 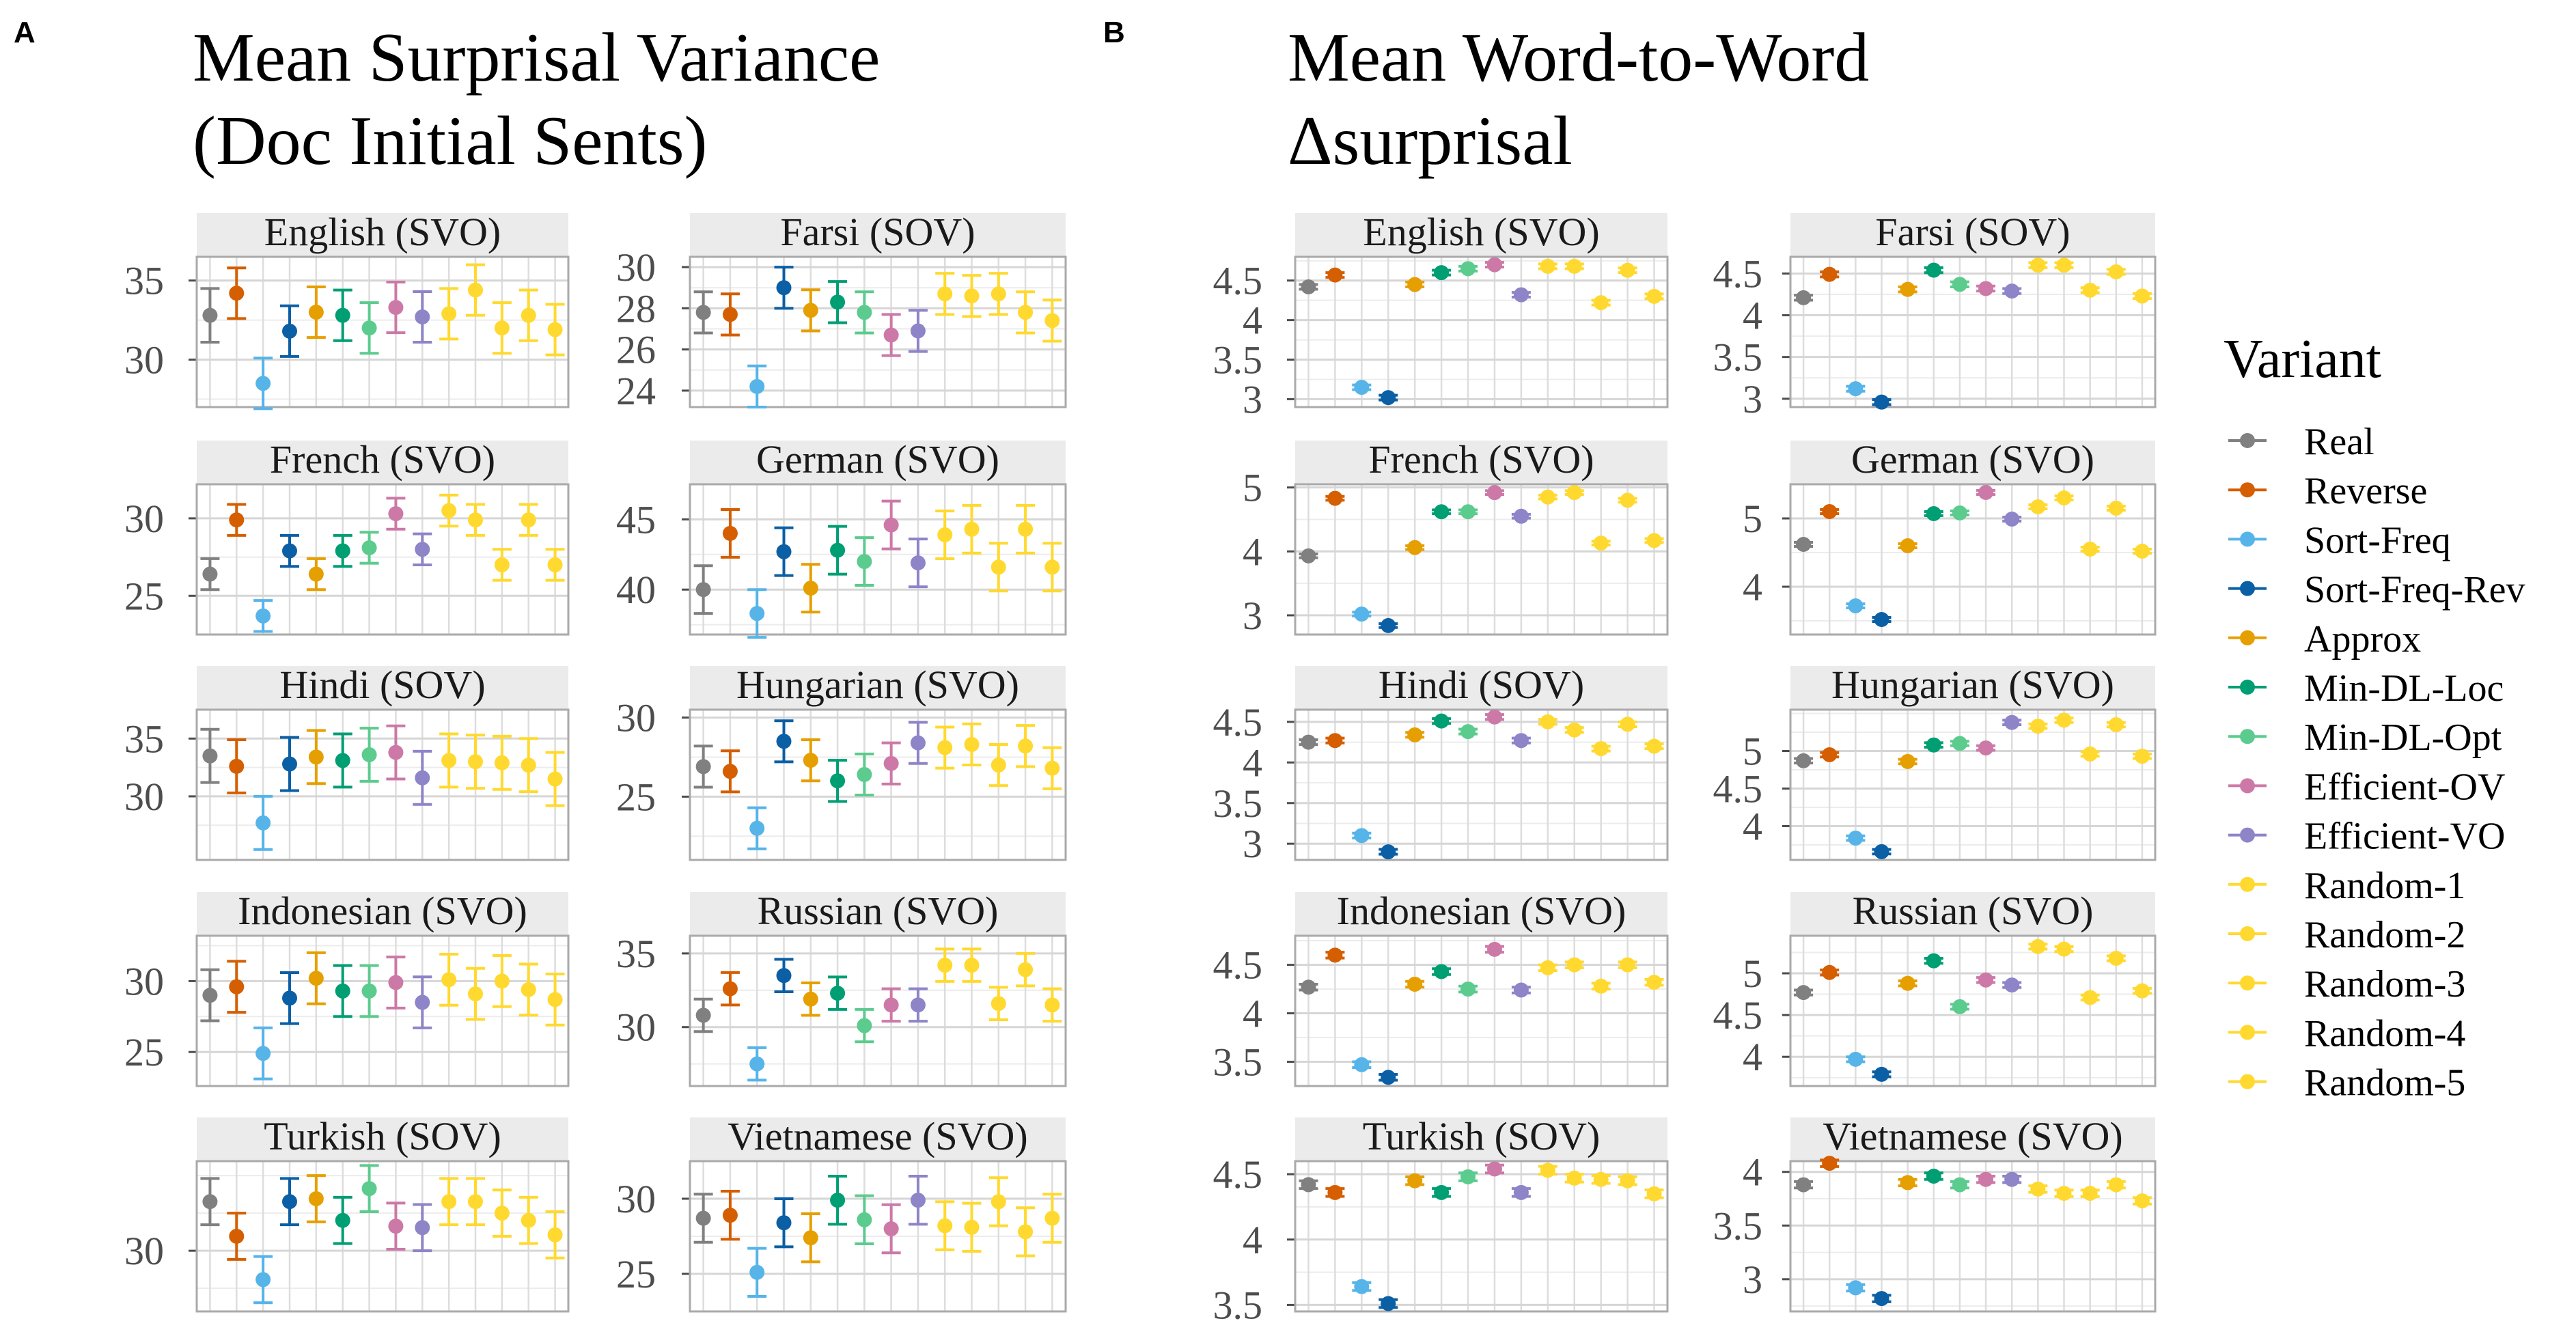 What do you see at coordinates (841, 538) in the screenshot?
I see `facet: German (SVO) 40 45` at bounding box center [841, 538].